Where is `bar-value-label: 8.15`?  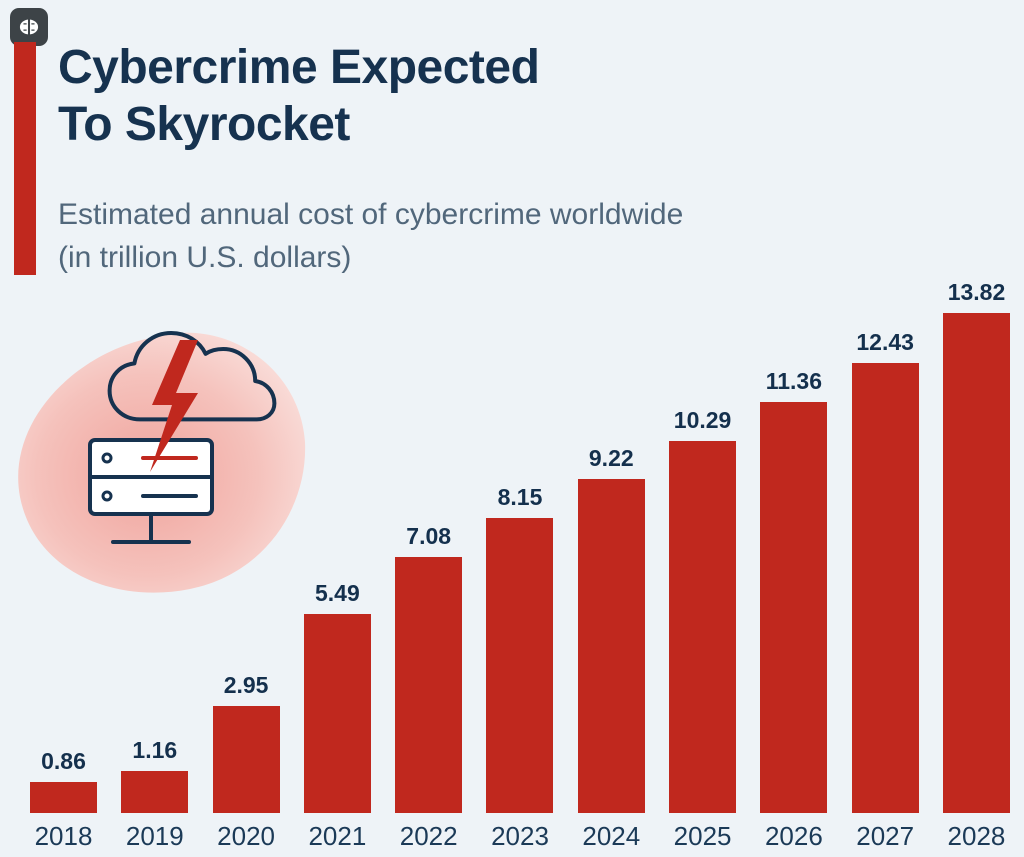 bar-value-label: 8.15 is located at coordinates (520, 497).